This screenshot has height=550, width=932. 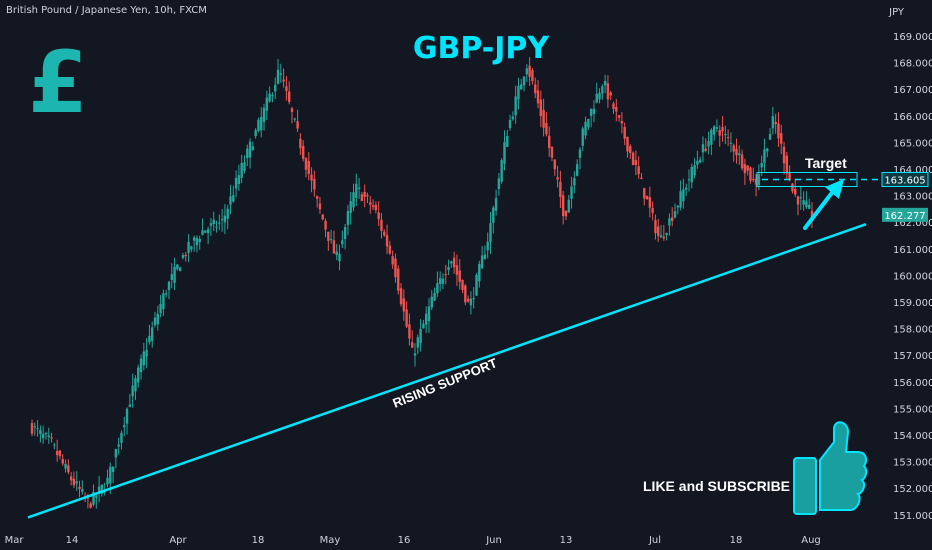 I want to click on time-tick: 14, so click(x=72, y=540).